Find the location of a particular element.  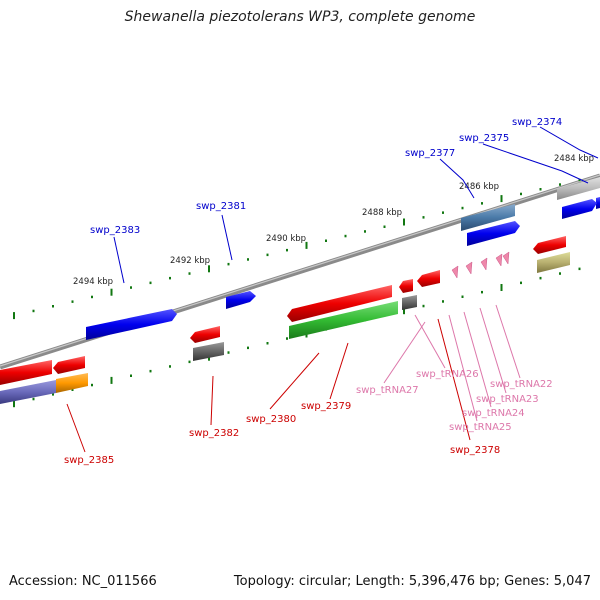

scale-label-2494: 2494 kbp is located at coordinates (93, 282).